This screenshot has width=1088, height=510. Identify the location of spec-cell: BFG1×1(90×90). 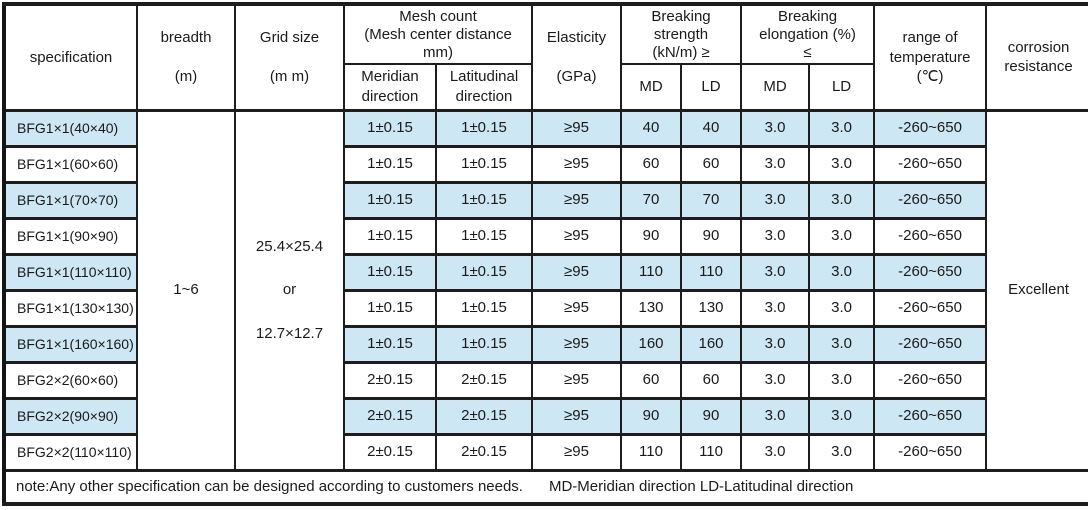
(70, 236).